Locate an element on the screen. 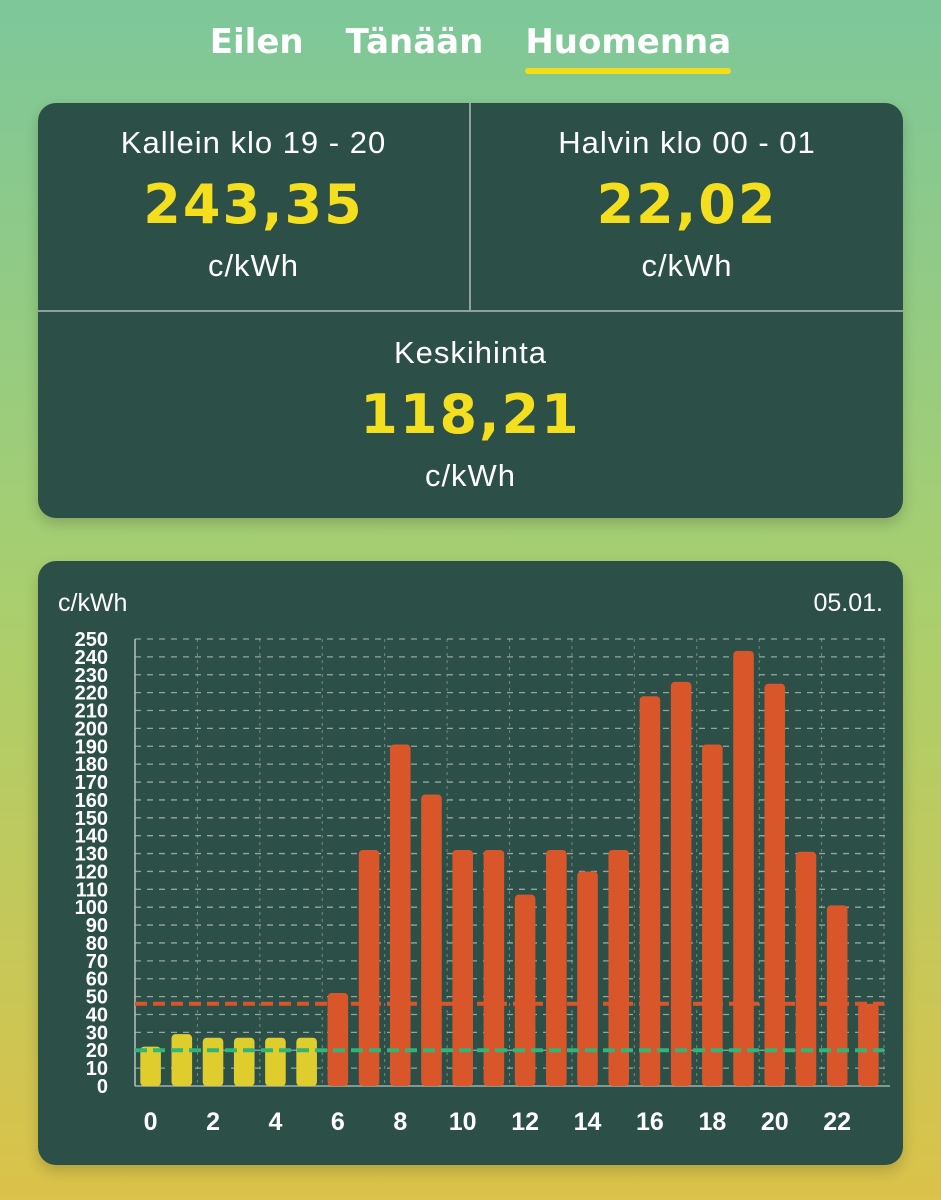 This screenshot has width=941, height=1200. summary-horizontal-divider is located at coordinates (470, 311).